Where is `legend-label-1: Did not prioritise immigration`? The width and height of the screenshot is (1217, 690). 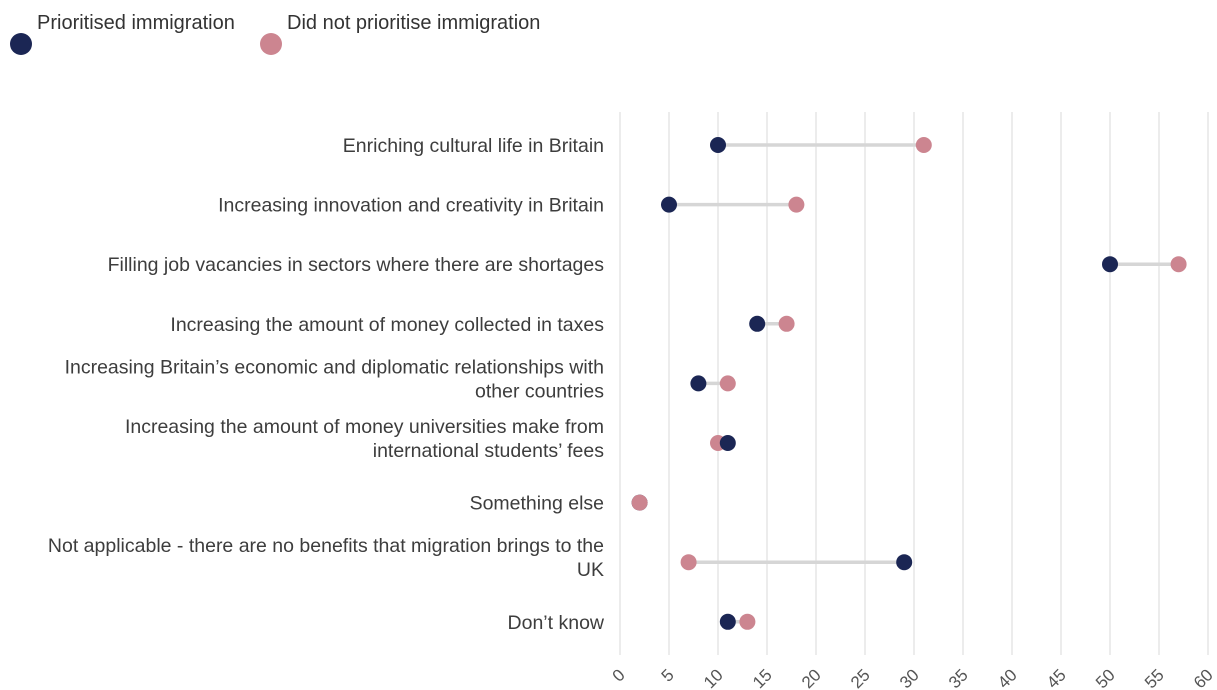 legend-label-1: Did not prioritise immigration is located at coordinates (413, 23).